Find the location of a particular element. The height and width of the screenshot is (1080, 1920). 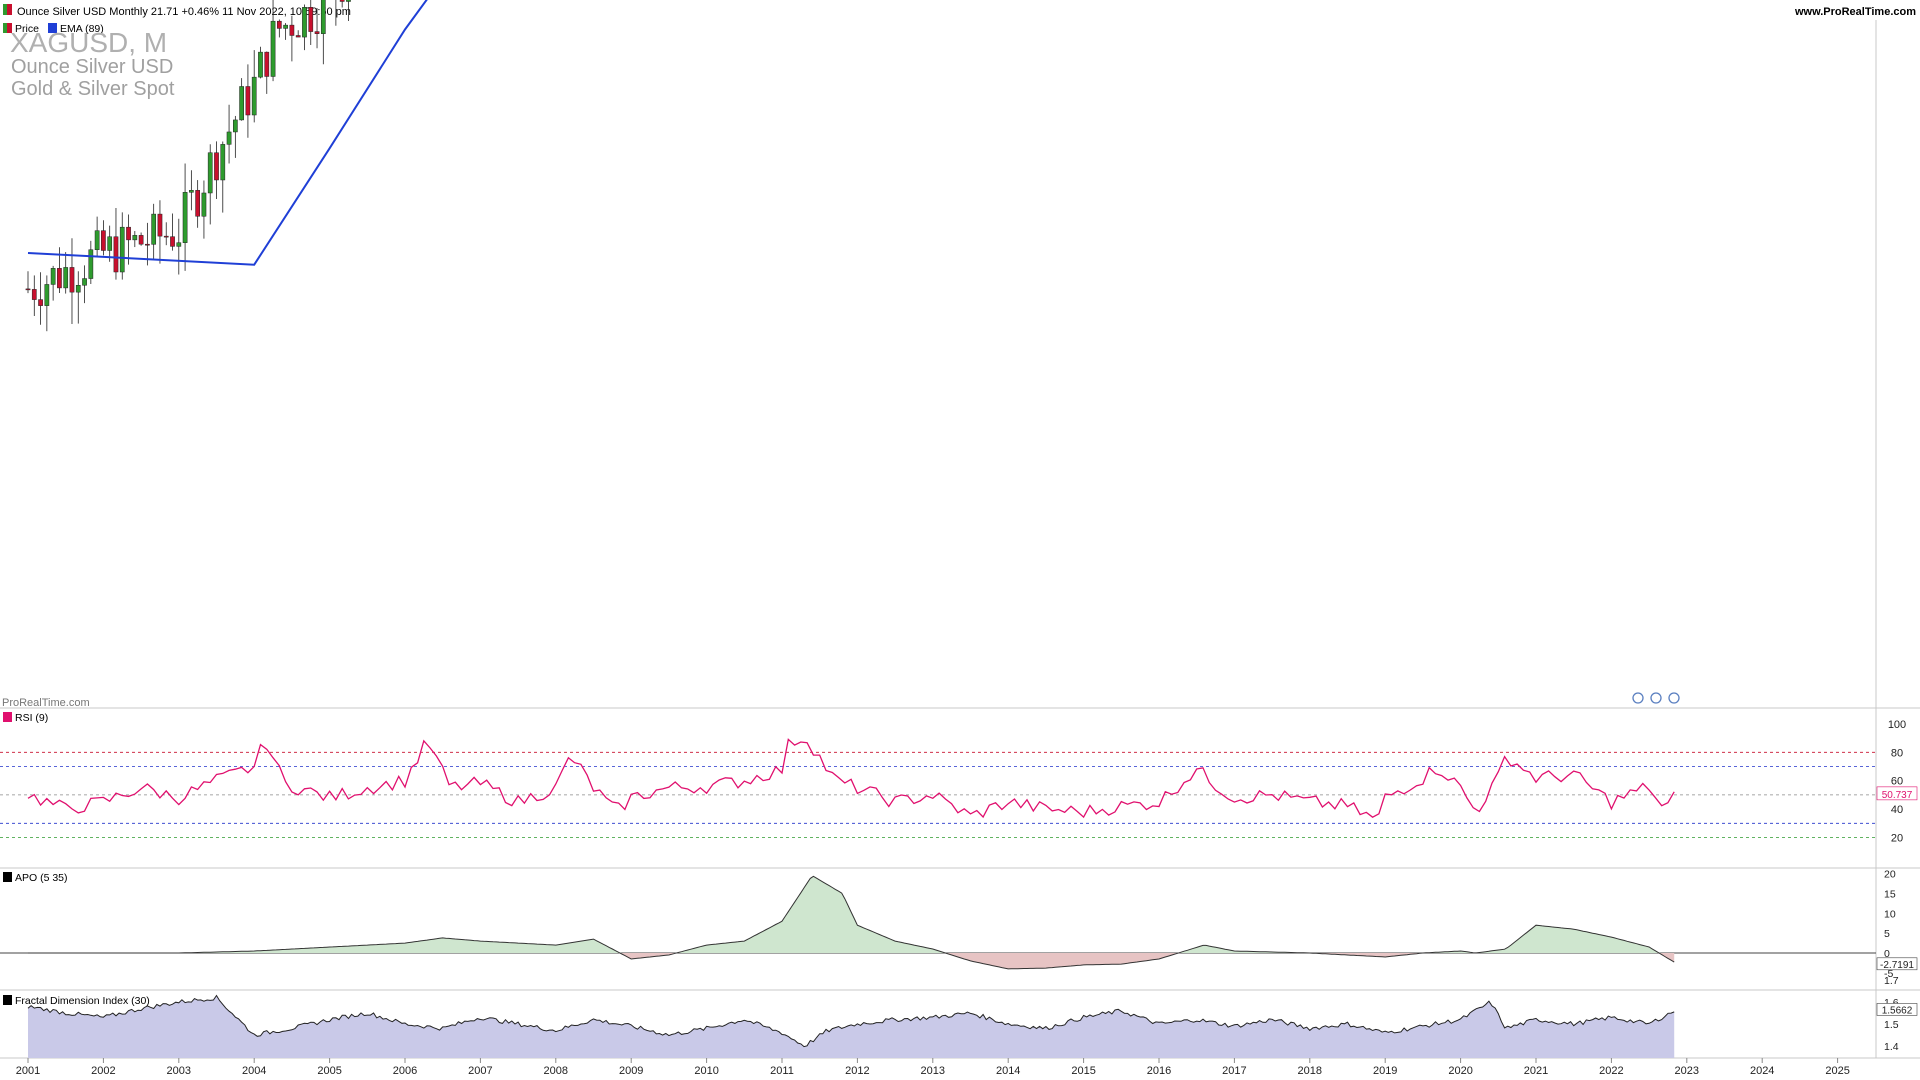

x-tick-label: 2009 is located at coordinates (631, 1071).